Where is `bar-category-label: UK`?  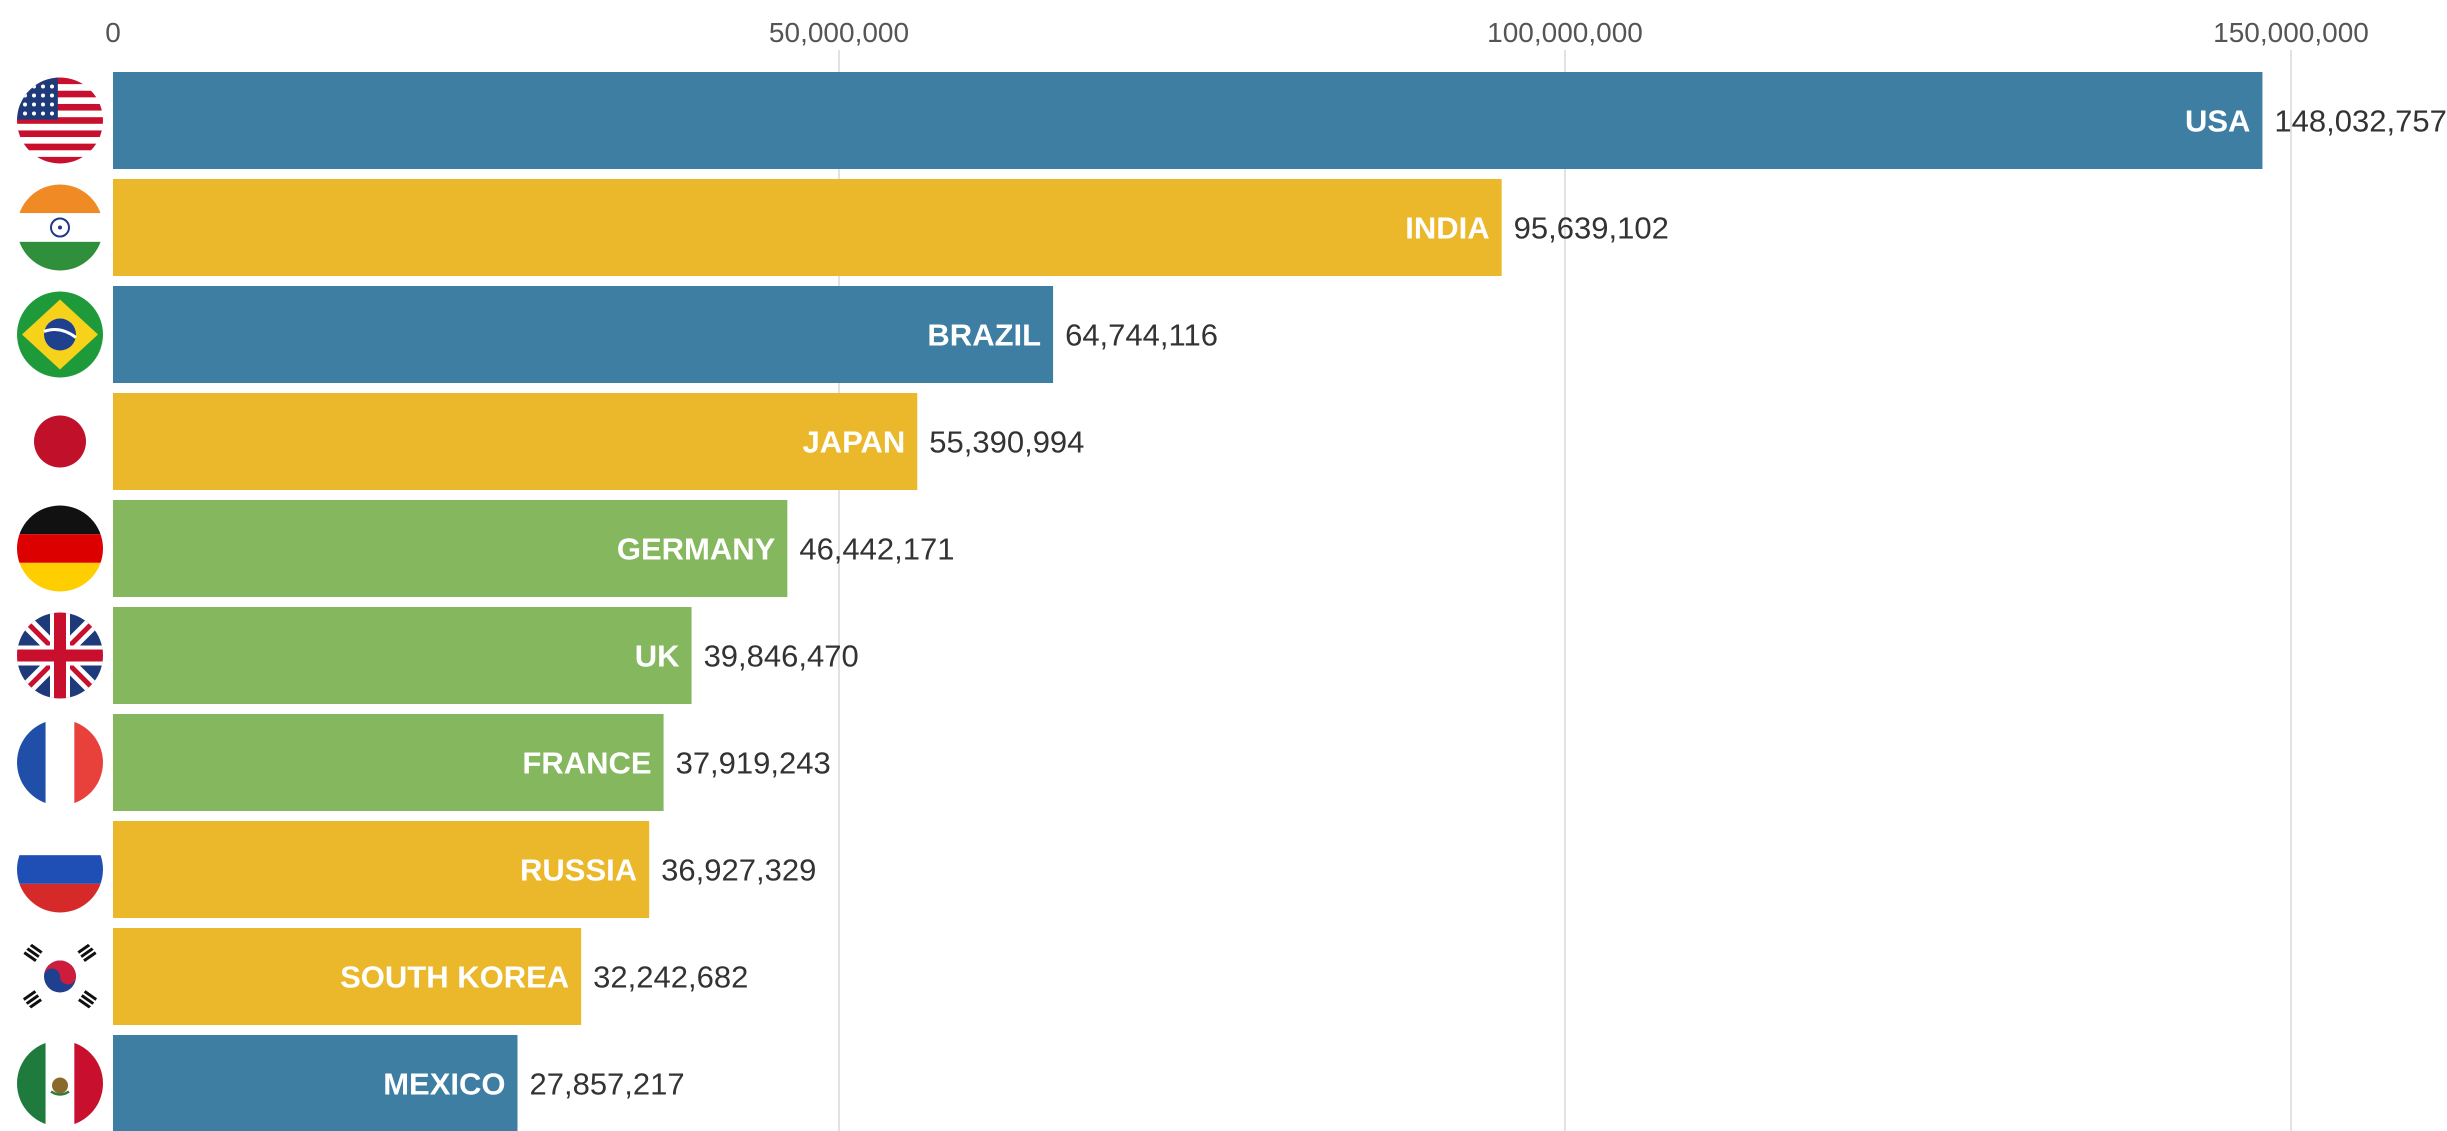
bar-category-label: UK is located at coordinates (657, 656).